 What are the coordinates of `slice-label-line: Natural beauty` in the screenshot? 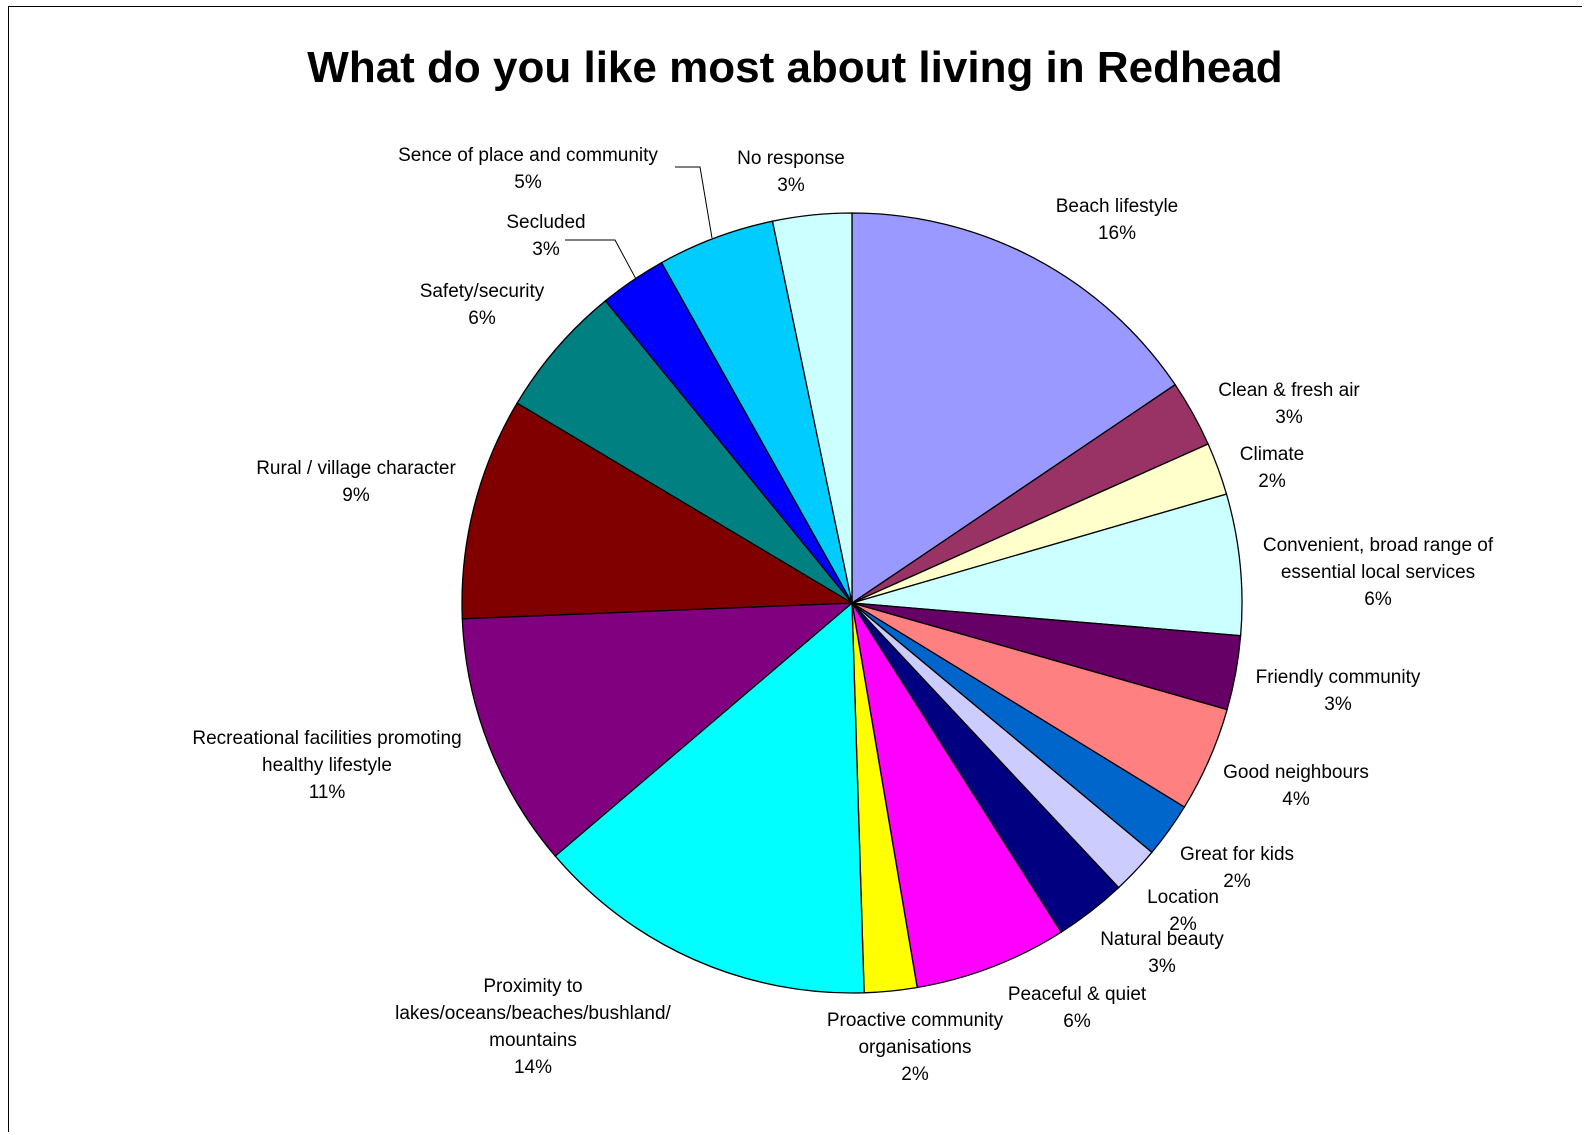 It's located at (1162, 939).